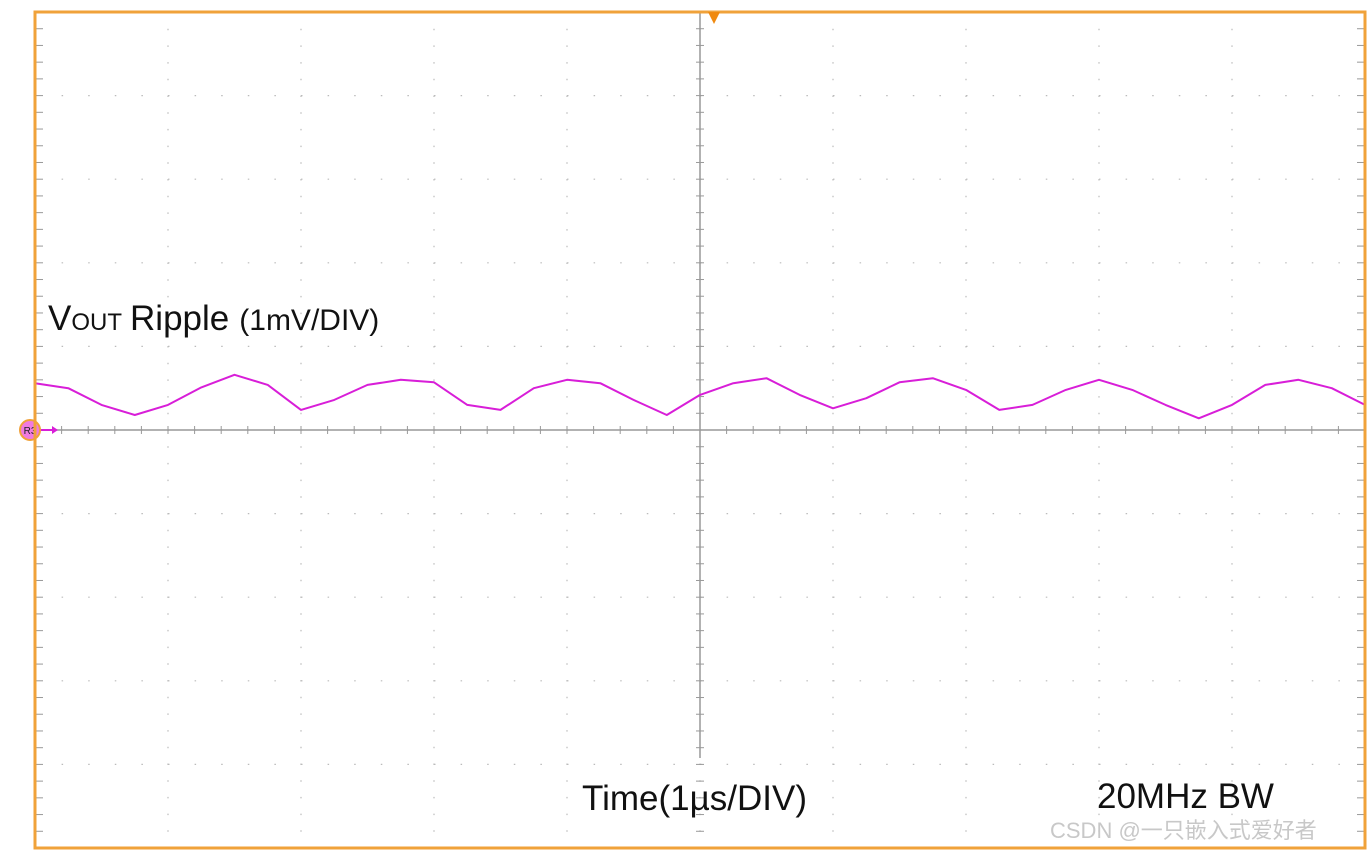 Image resolution: width=1369 pixels, height=853 pixels. What do you see at coordinates (30, 431) in the screenshot?
I see `reference-label: R3` at bounding box center [30, 431].